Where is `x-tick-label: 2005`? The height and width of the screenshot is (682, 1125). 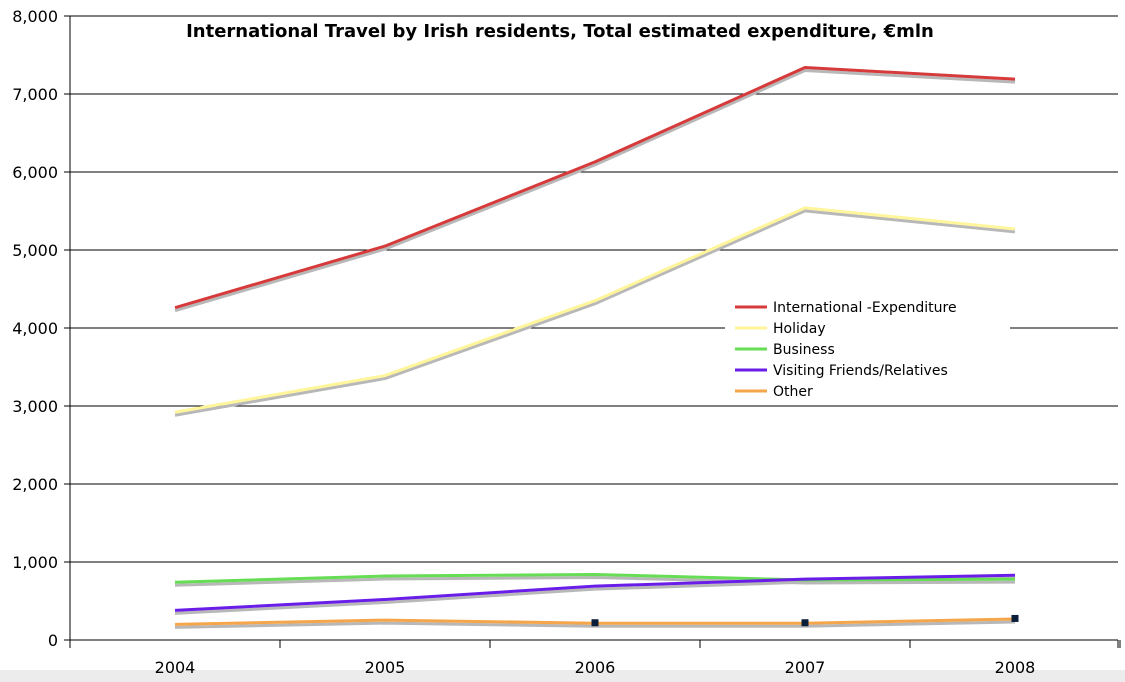
x-tick-label: 2005 is located at coordinates (385, 667).